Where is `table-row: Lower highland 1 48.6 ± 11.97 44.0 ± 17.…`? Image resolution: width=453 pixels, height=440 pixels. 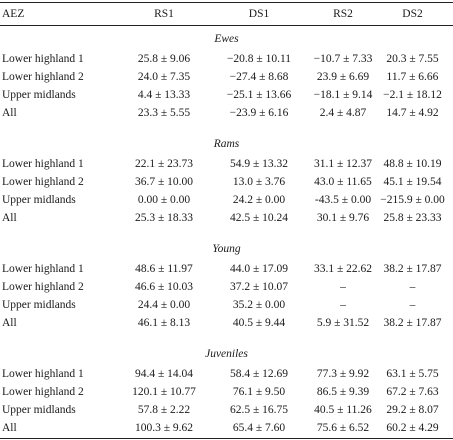
table-row: Lower highland 1 48.6 ± 11.97 44.0 ± 17.… is located at coordinates (226, 269).